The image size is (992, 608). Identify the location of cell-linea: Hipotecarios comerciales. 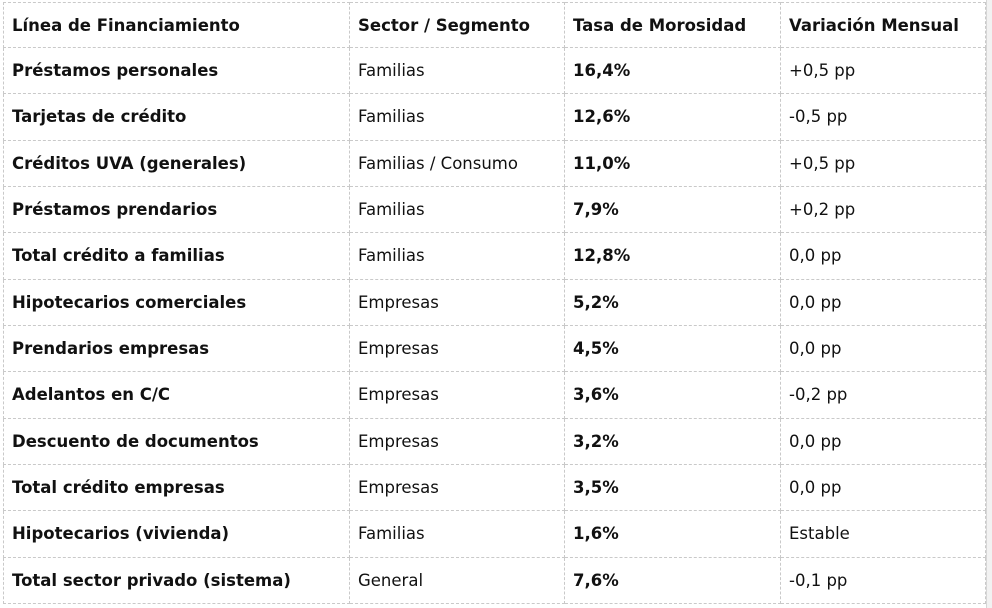
(176, 302).